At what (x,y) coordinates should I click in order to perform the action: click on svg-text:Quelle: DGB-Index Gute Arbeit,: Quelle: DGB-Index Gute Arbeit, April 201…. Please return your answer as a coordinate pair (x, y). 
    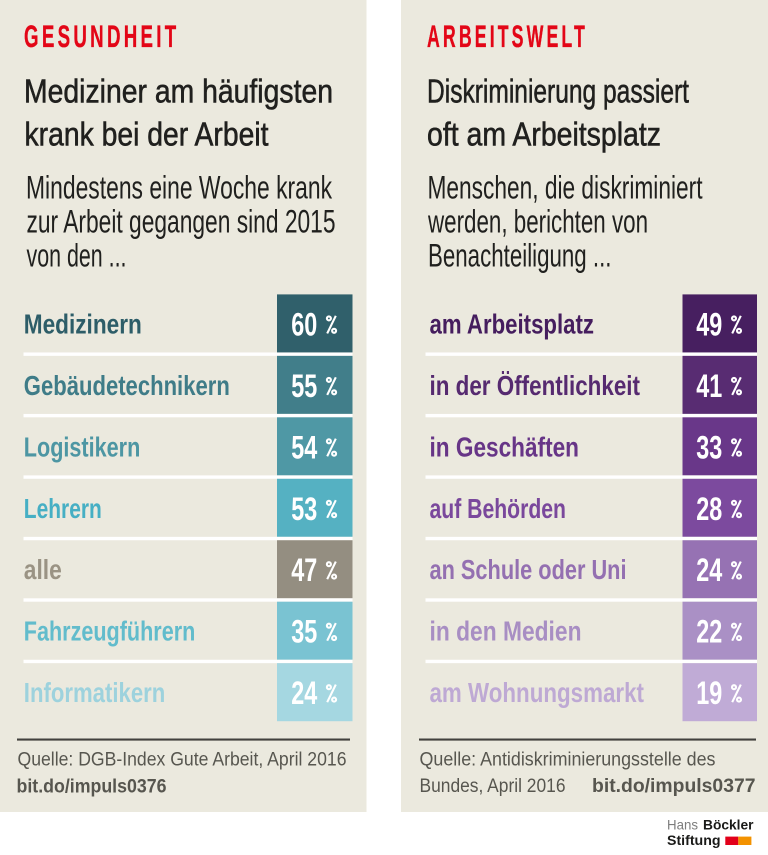
    Looking at the image, I should click on (182, 760).